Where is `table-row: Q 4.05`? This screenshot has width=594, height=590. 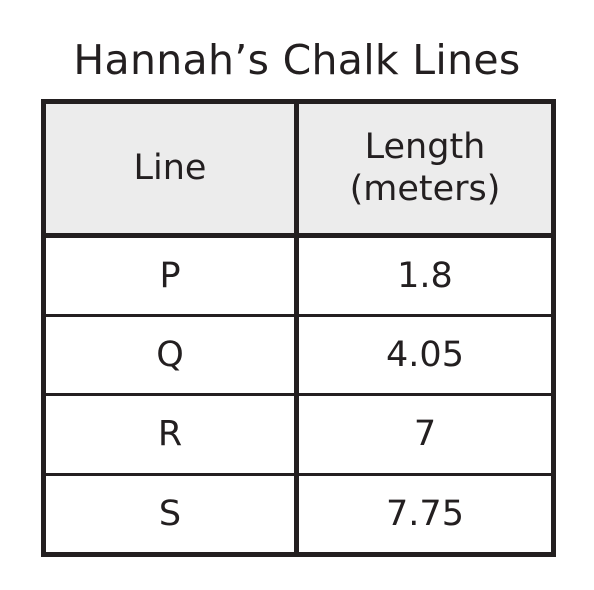
table-row: Q 4.05 is located at coordinates (298, 355).